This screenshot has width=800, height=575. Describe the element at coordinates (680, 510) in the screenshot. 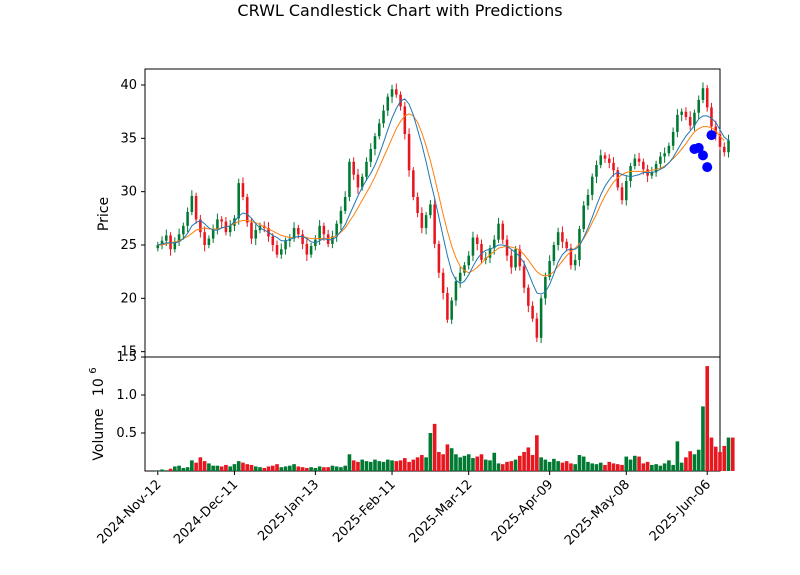

I see `x-tick-label: 2025-Jun-06` at that location.